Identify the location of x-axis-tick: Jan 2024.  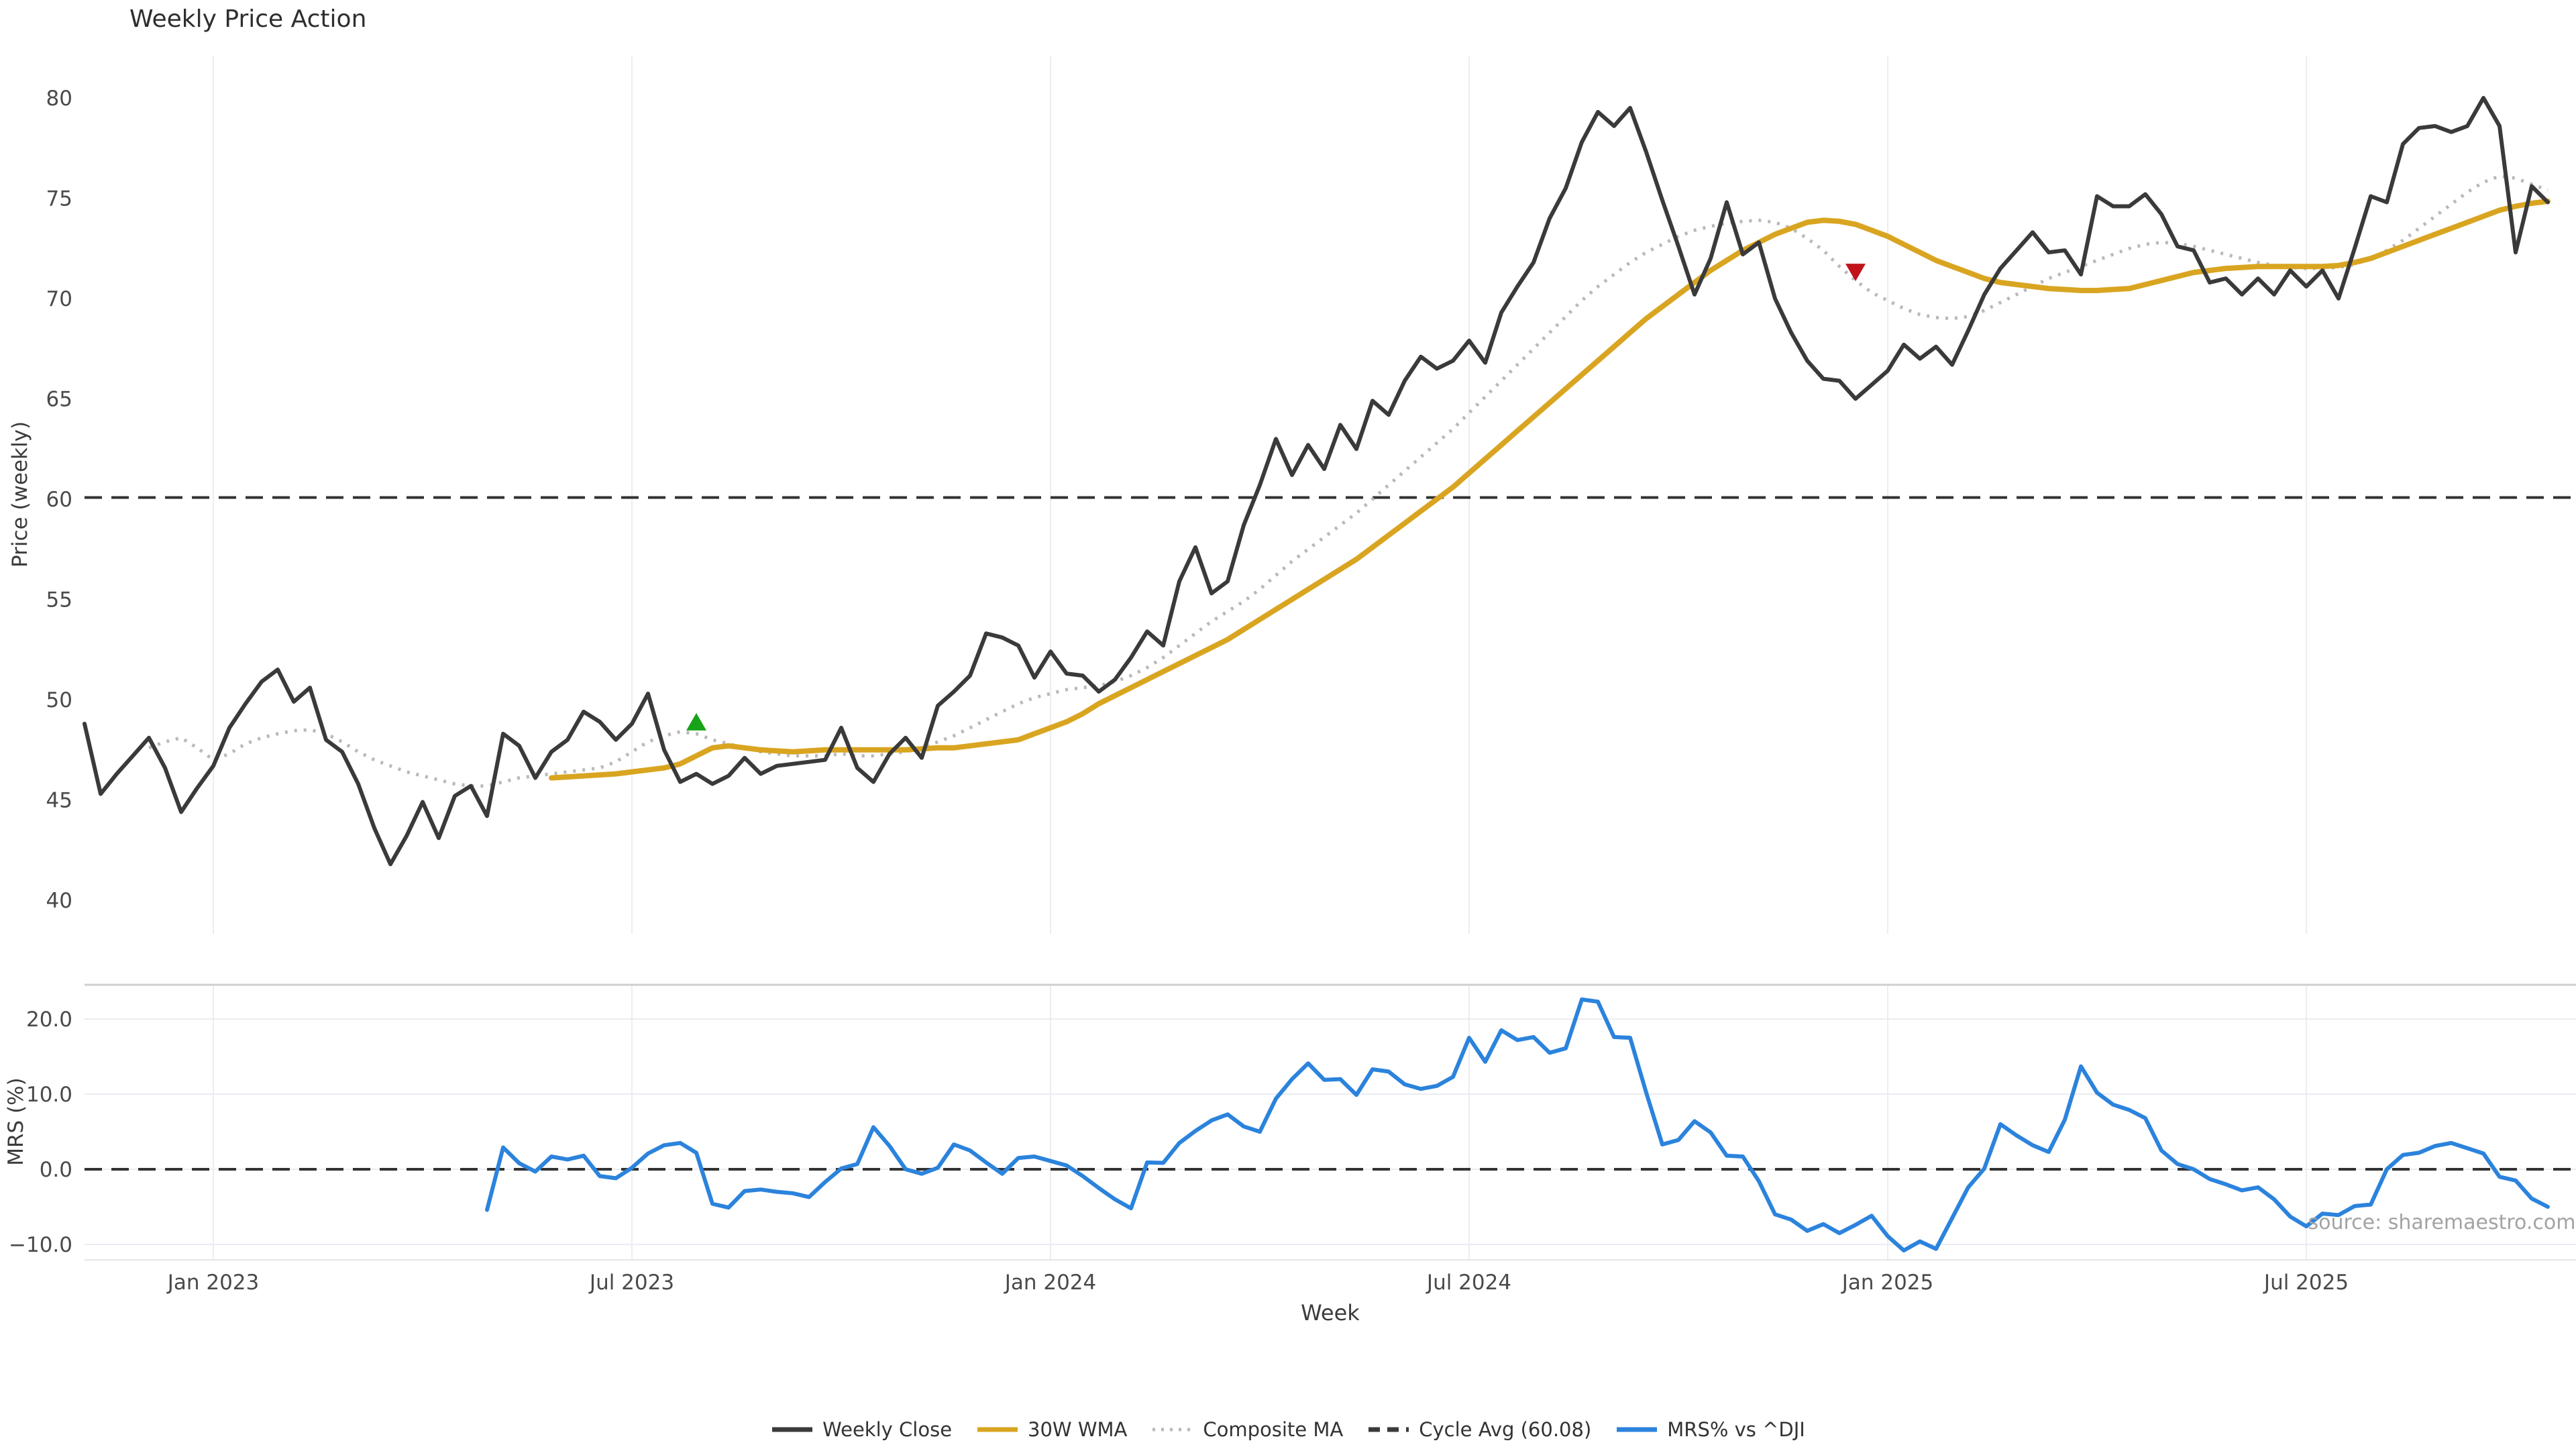
(1050, 1283).